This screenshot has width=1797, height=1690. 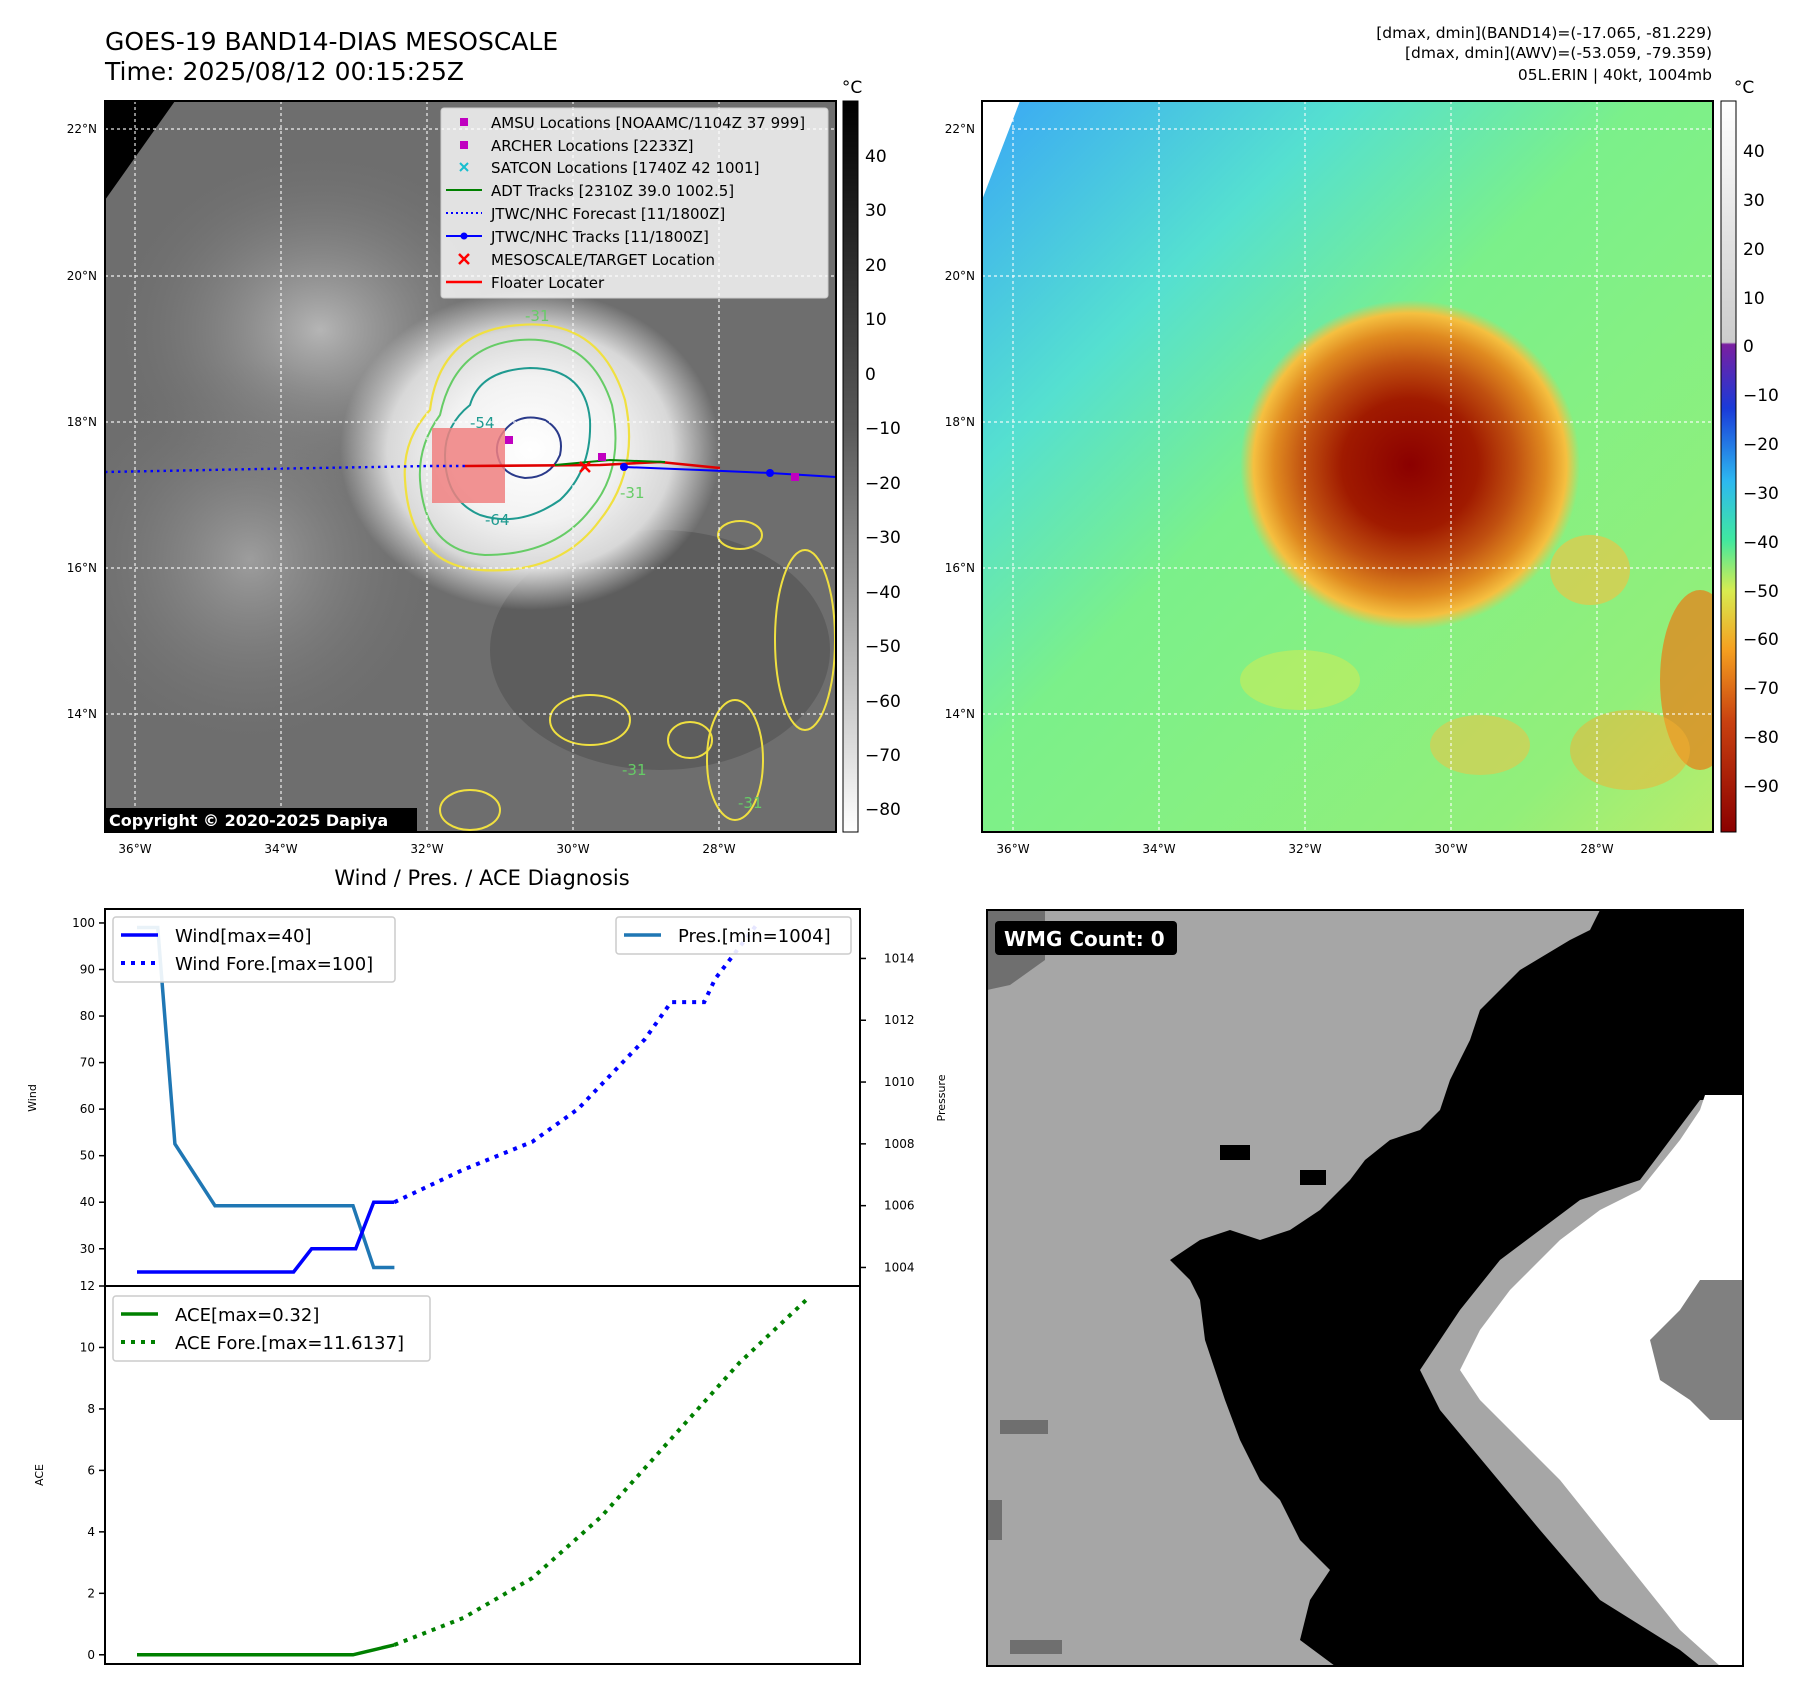 I want to click on legend-mesoscale-icon, so click(x=464, y=259).